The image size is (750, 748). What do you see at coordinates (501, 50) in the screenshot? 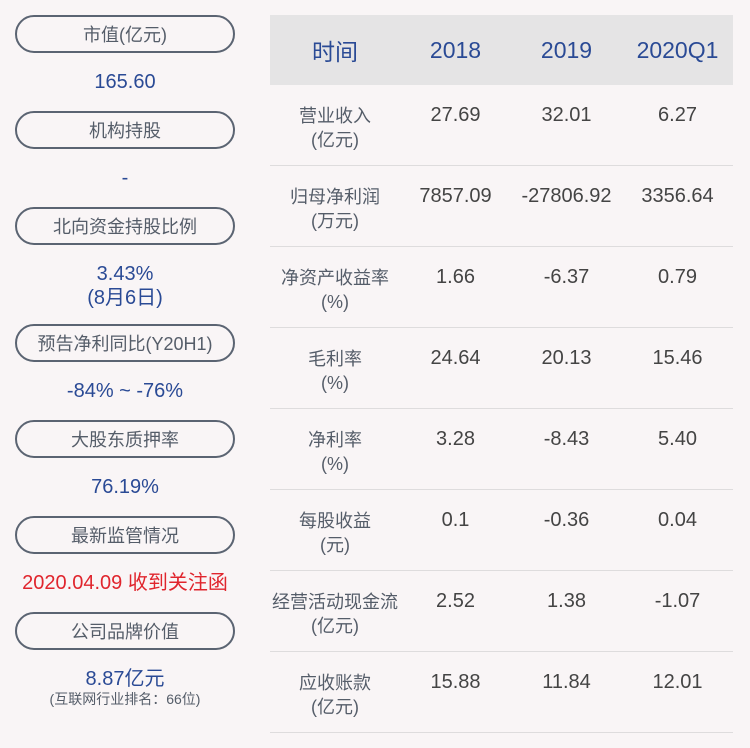
I see `table-header: 时间 2018 2019 2020Q1` at bounding box center [501, 50].